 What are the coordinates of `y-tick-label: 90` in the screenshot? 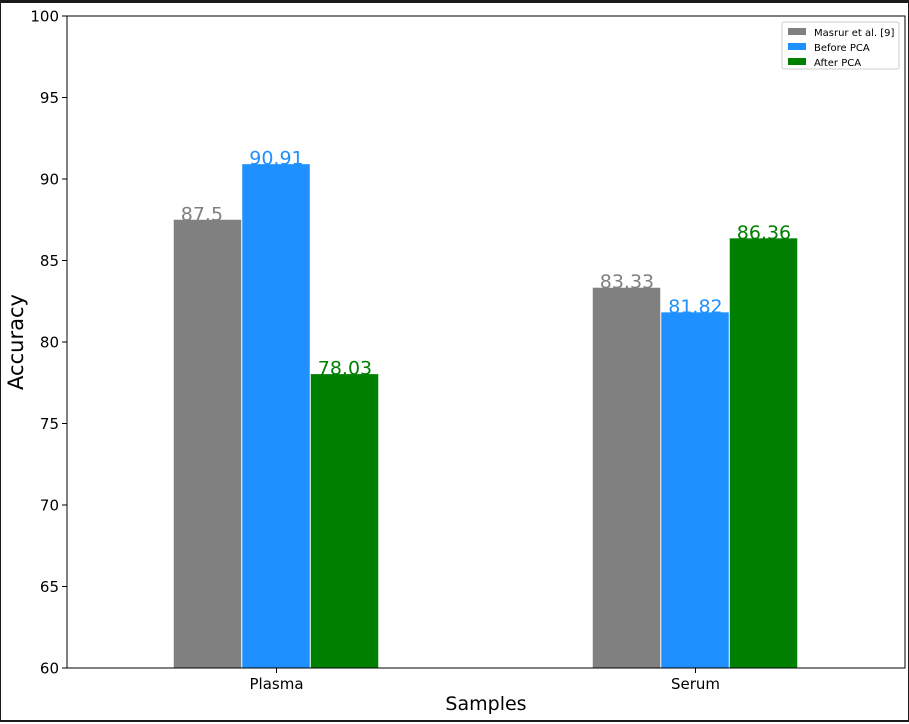 It's located at (49, 180).